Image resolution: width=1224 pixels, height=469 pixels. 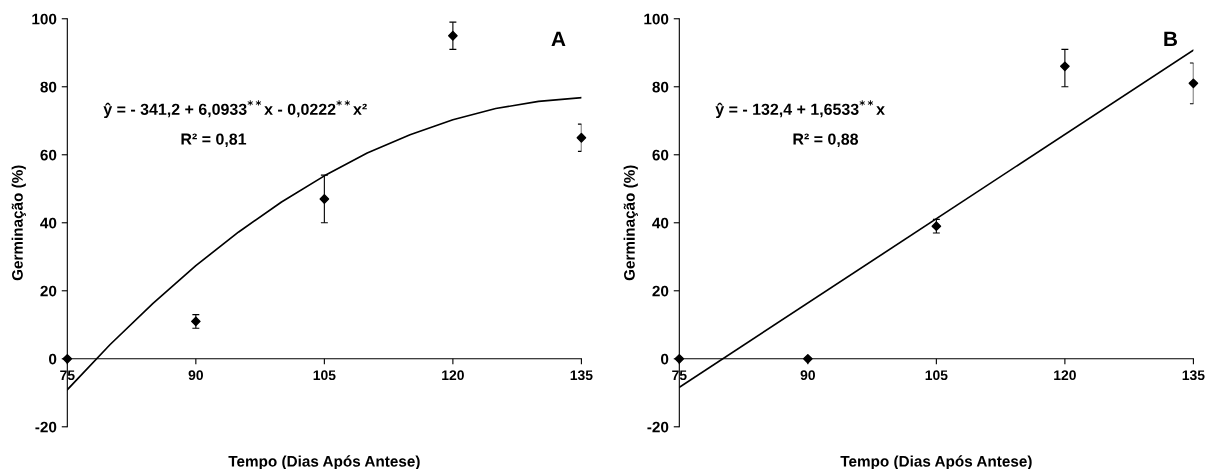 I want to click on annotation: R² = 0,88, so click(x=826, y=140).